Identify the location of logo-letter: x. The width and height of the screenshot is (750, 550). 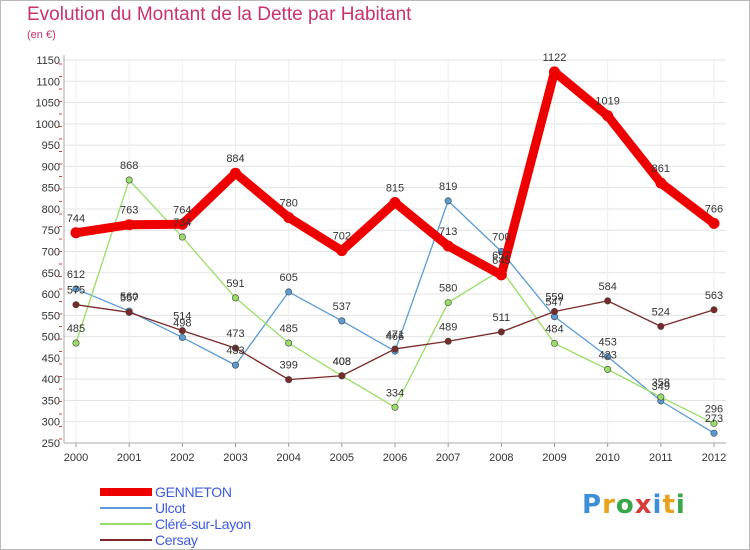
(643, 505).